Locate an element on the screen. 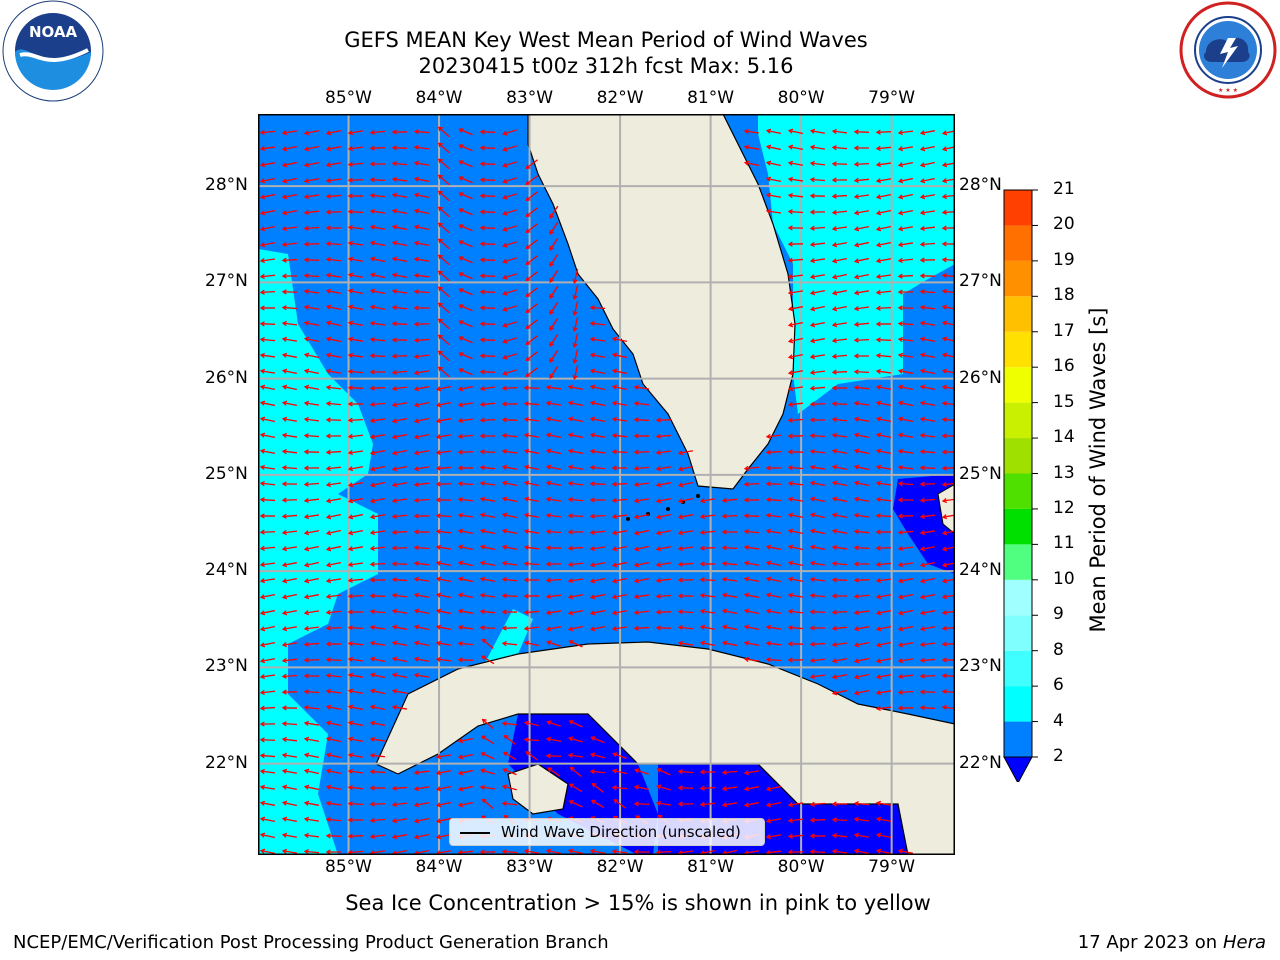 Image resolution: width=1280 pixels, height=960 pixels. map-legend: Wind Wave Direction (unscaled) is located at coordinates (607, 832).